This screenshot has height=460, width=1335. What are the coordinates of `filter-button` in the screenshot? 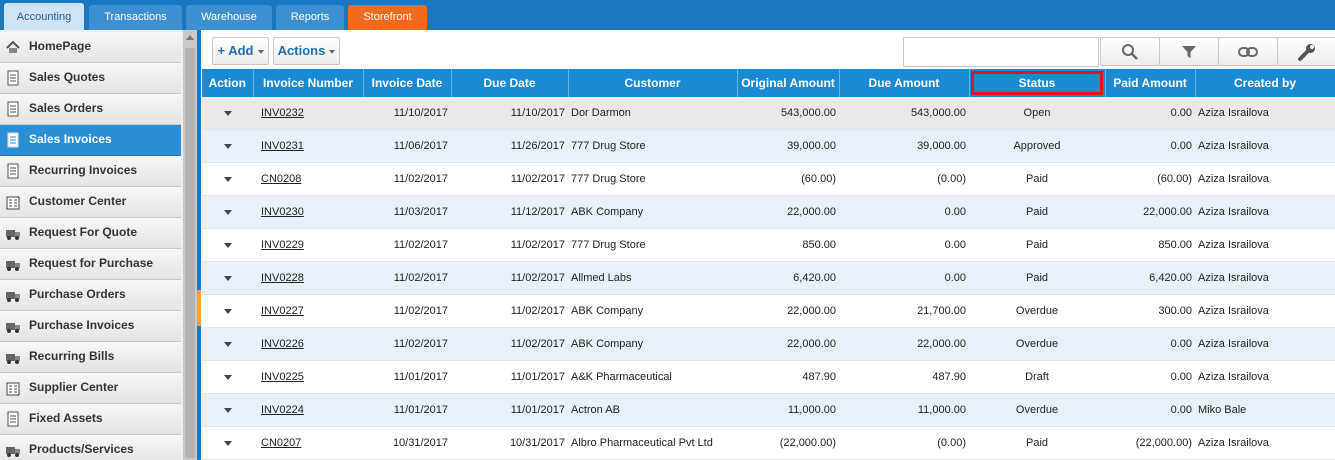 It's located at (1189, 51).